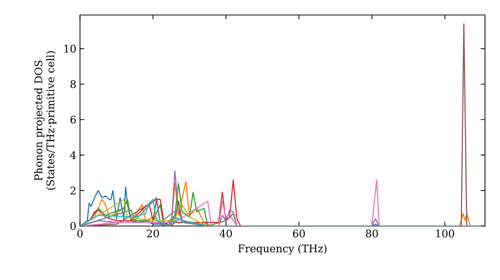  Describe the element at coordinates (73, 120) in the screenshot. I see `y-tick-label: 6` at that location.